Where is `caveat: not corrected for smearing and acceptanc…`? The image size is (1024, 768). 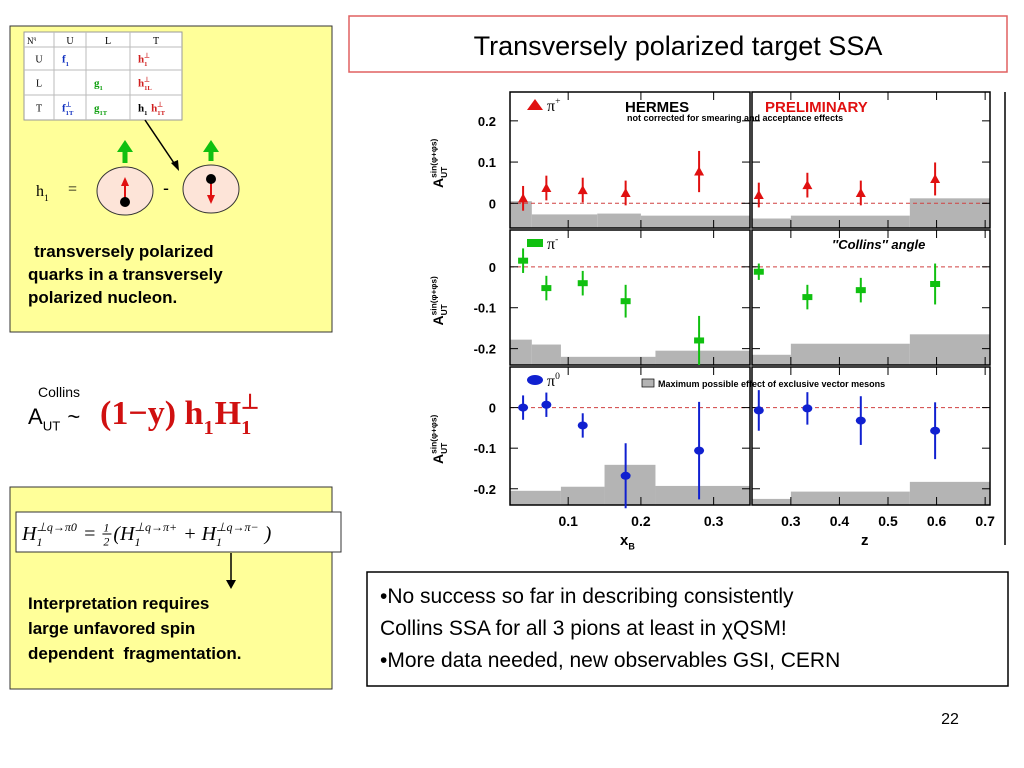
caveat: not corrected for smearing and acceptanc… is located at coordinates (735, 118).